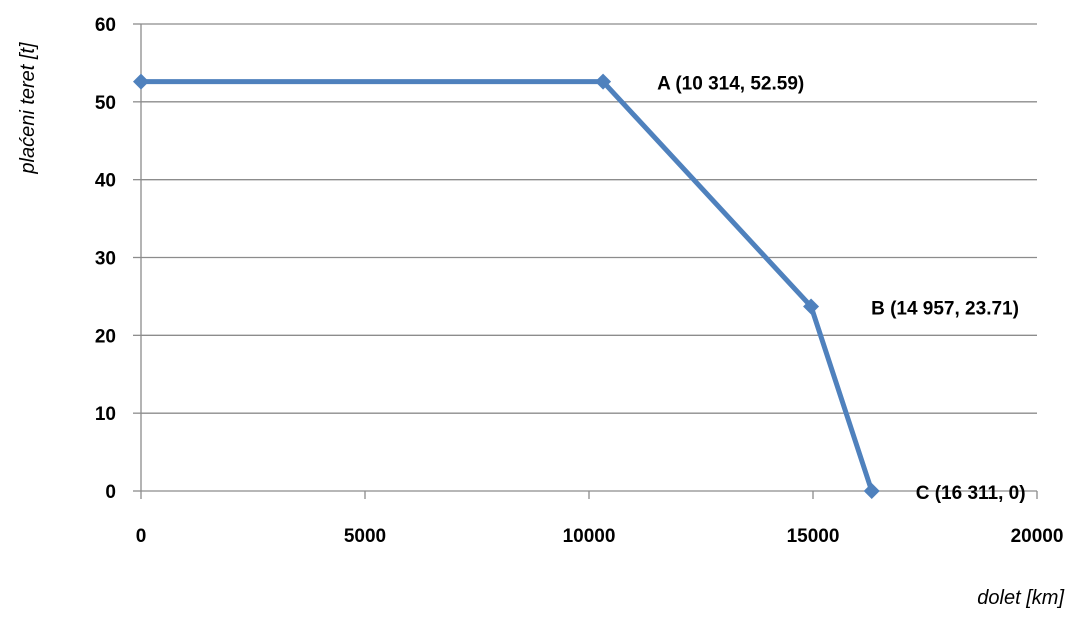 The width and height of the screenshot is (1082, 621). What do you see at coordinates (365, 536) in the screenshot?
I see `x-tick-label: 5000` at bounding box center [365, 536].